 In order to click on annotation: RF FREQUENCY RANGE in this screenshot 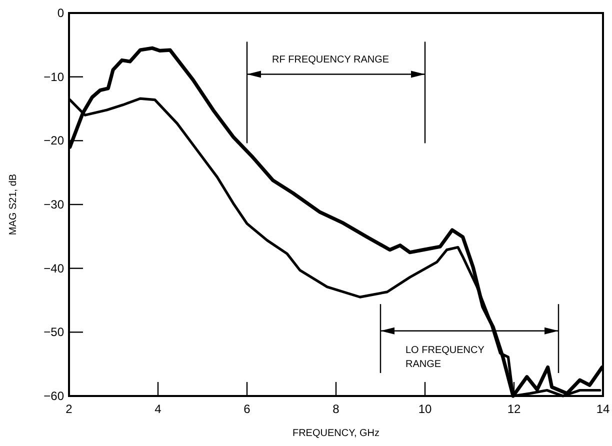, I will do `click(331, 60)`.